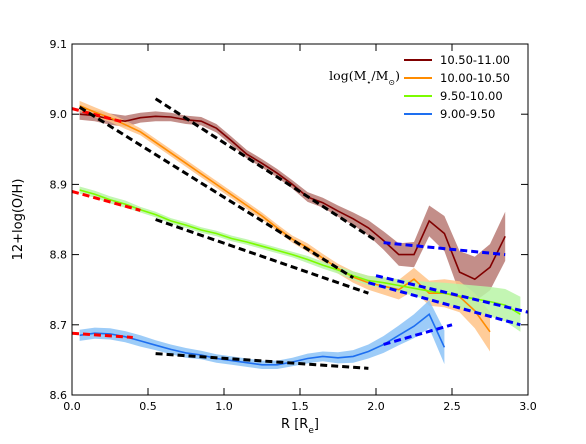 This screenshot has width=586, height=444. What do you see at coordinates (475, 78) in the screenshot?
I see `legend-label-2: 10.00-10.50` at bounding box center [475, 78].